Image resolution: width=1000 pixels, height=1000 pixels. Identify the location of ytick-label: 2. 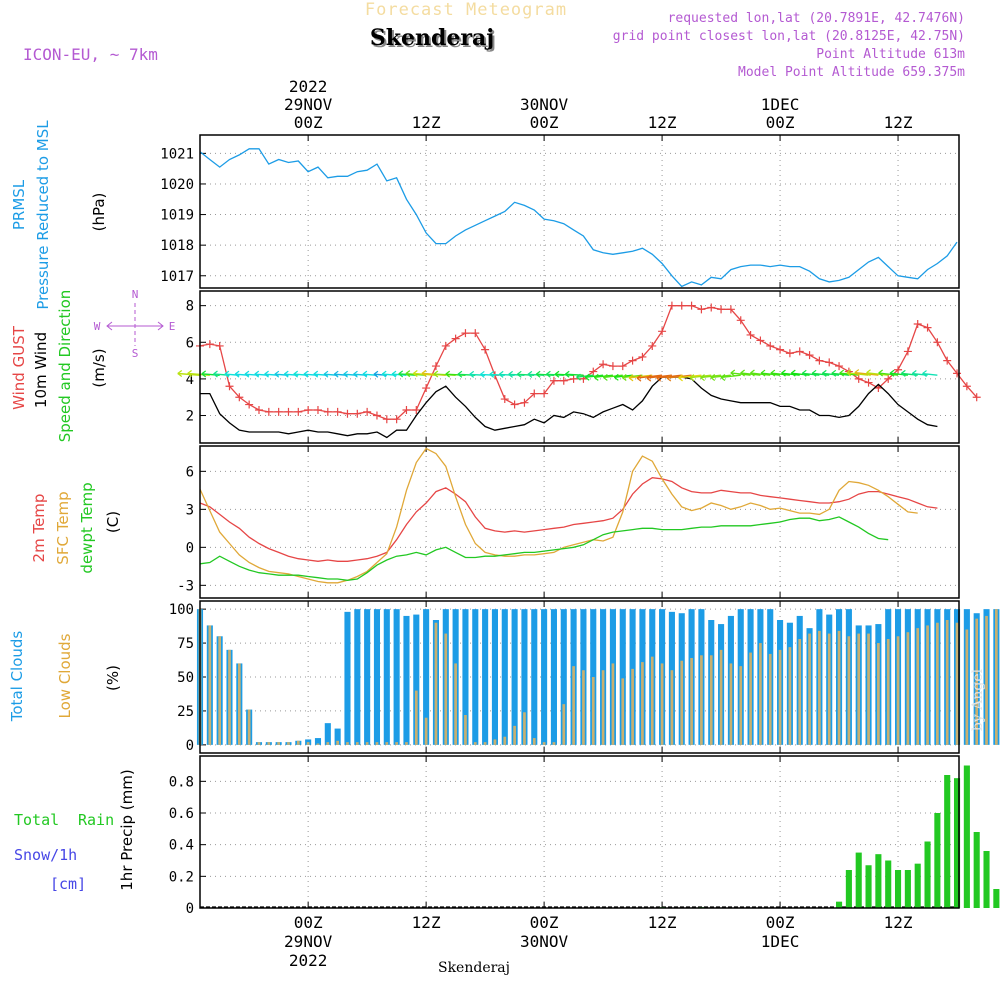
(190, 417).